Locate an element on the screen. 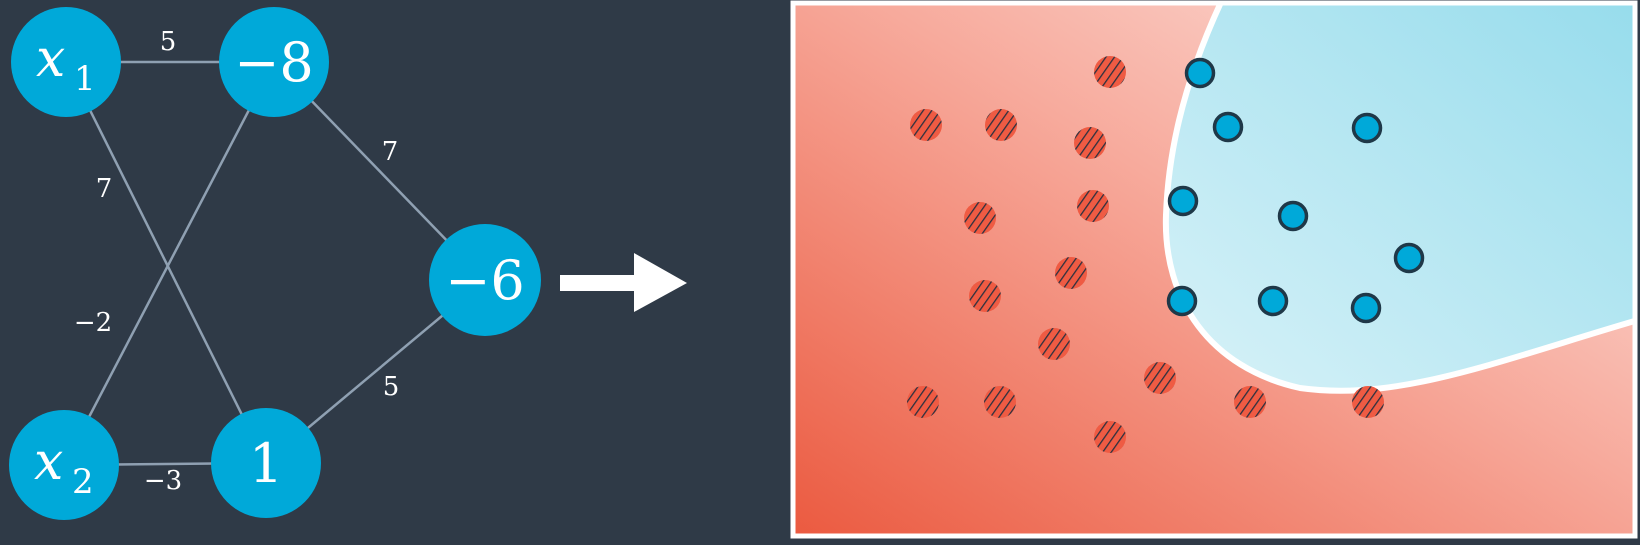  node-label: 1 is located at coordinates (266, 463).